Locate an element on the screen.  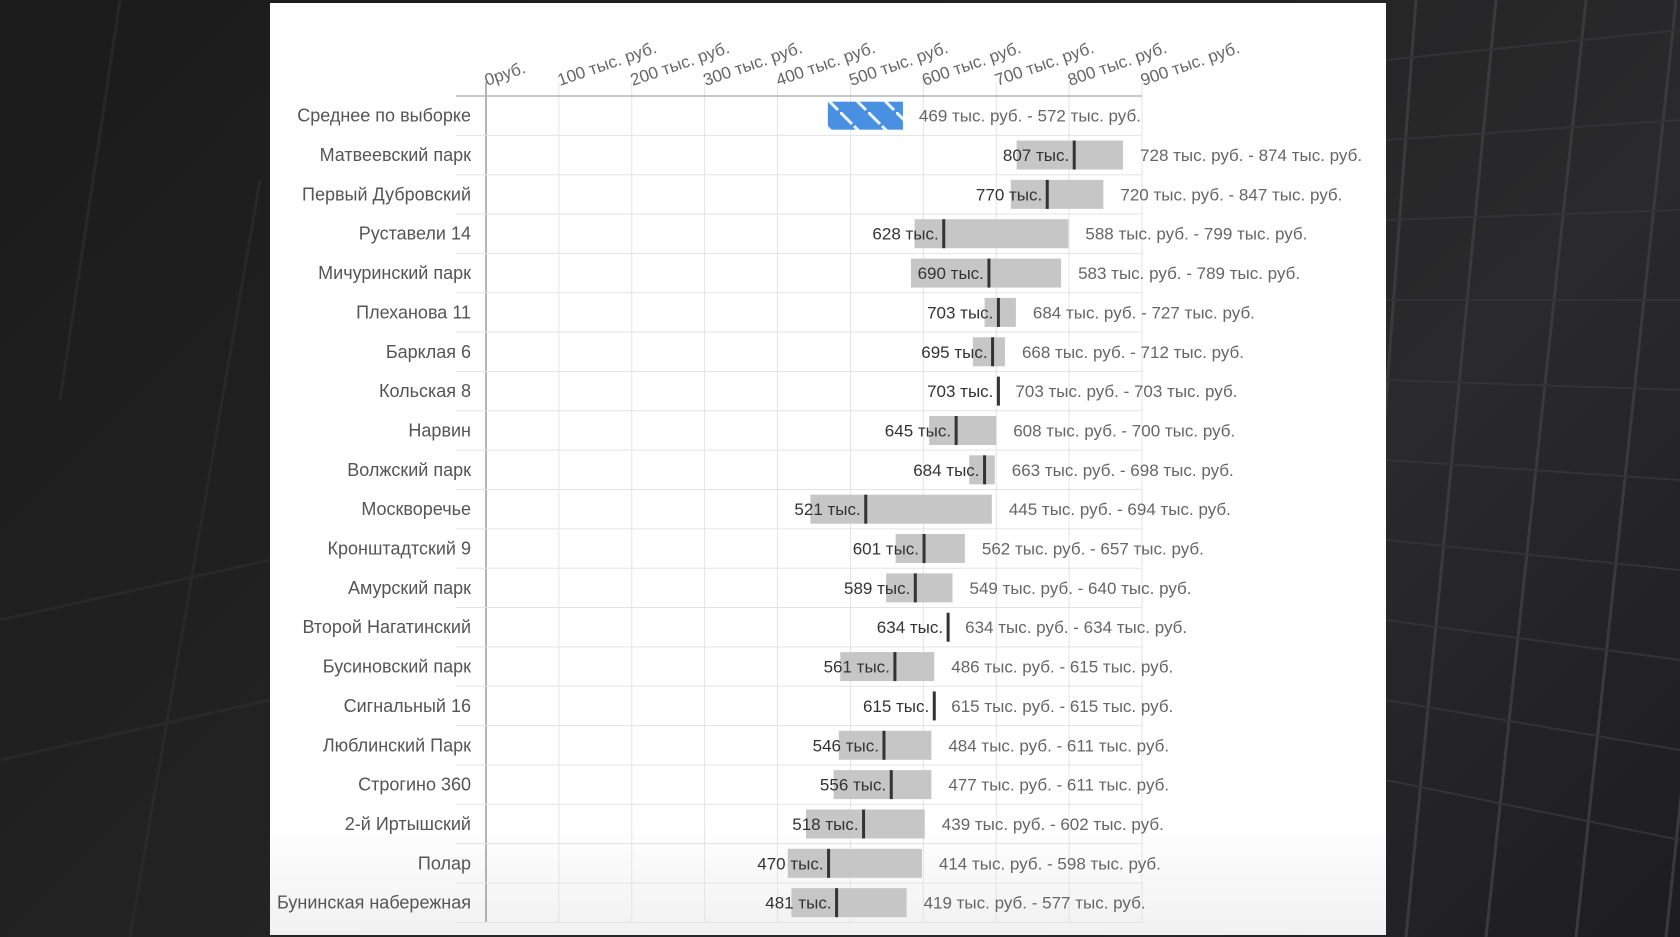
range-label: 728 тыс. руб. - 874 тыс. руб. is located at coordinates (1251, 155).